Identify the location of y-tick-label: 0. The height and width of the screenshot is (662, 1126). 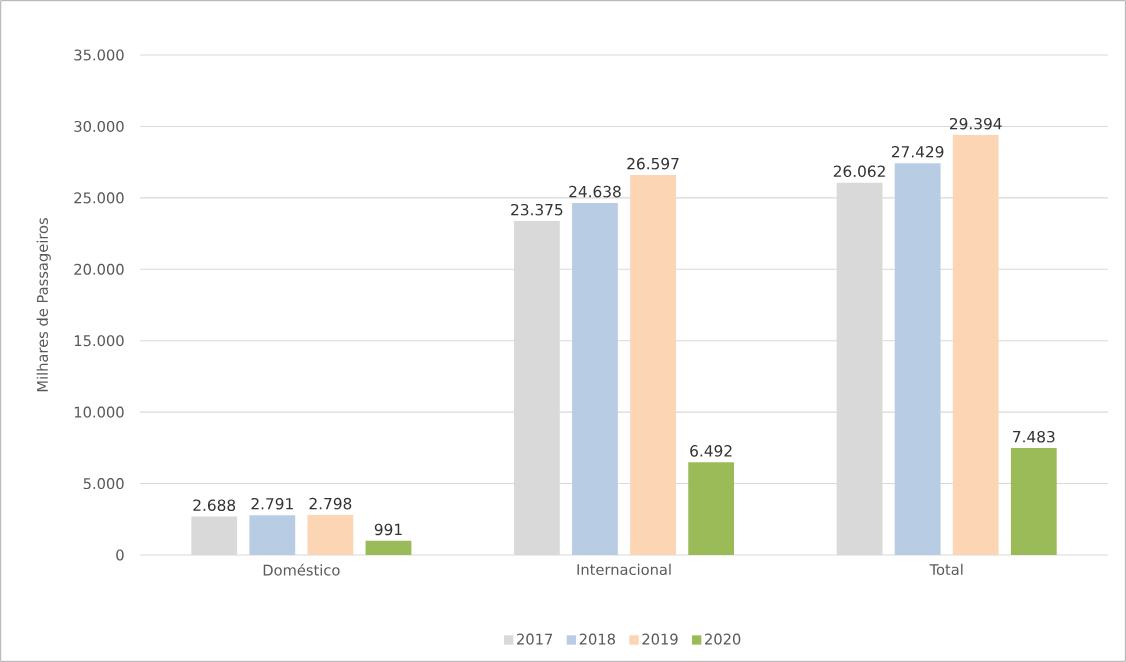
(120, 555).